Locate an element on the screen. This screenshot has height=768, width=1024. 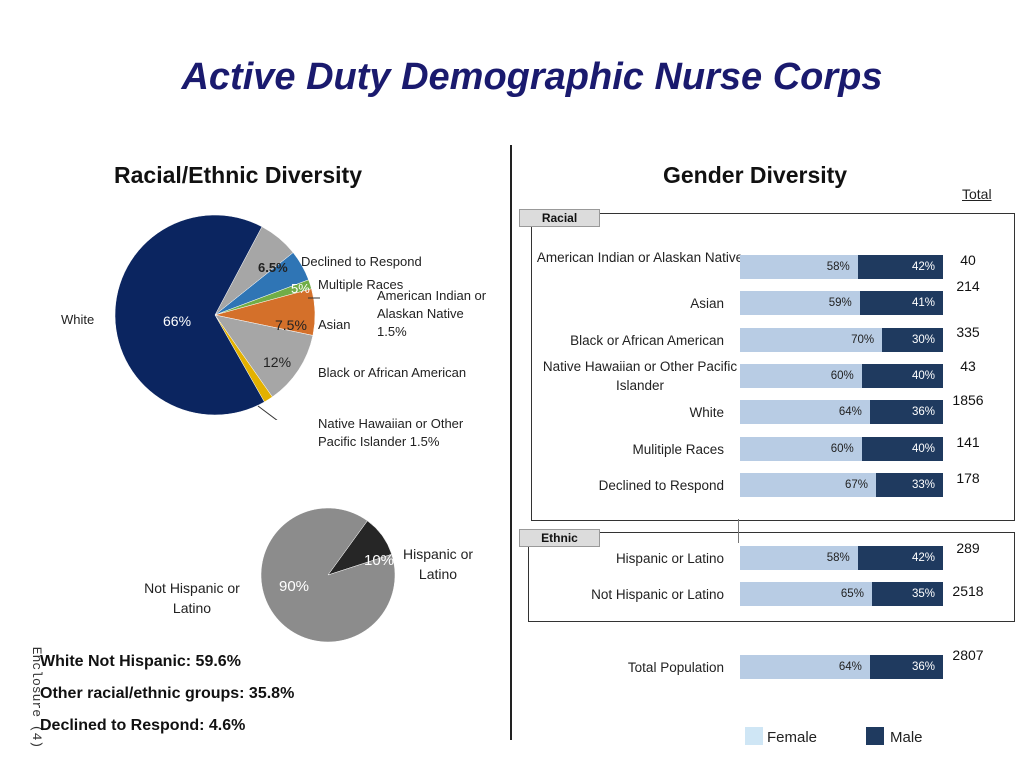
bar-female-label-native-hawaiian-or-other-pacific-islander: 60% is located at coordinates (842, 376).